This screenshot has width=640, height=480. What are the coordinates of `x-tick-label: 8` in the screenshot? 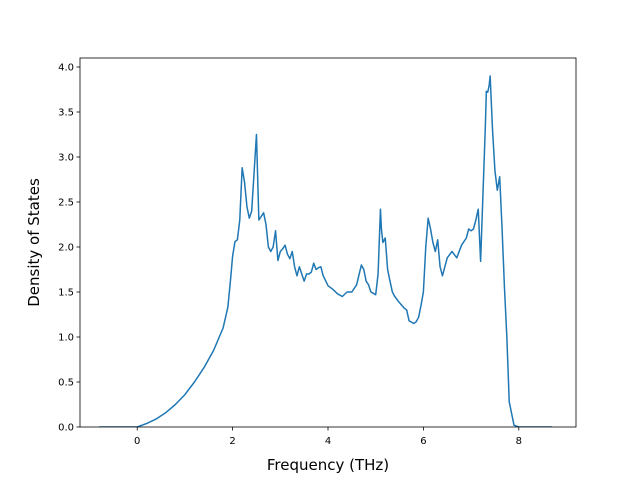 It's located at (519, 441).